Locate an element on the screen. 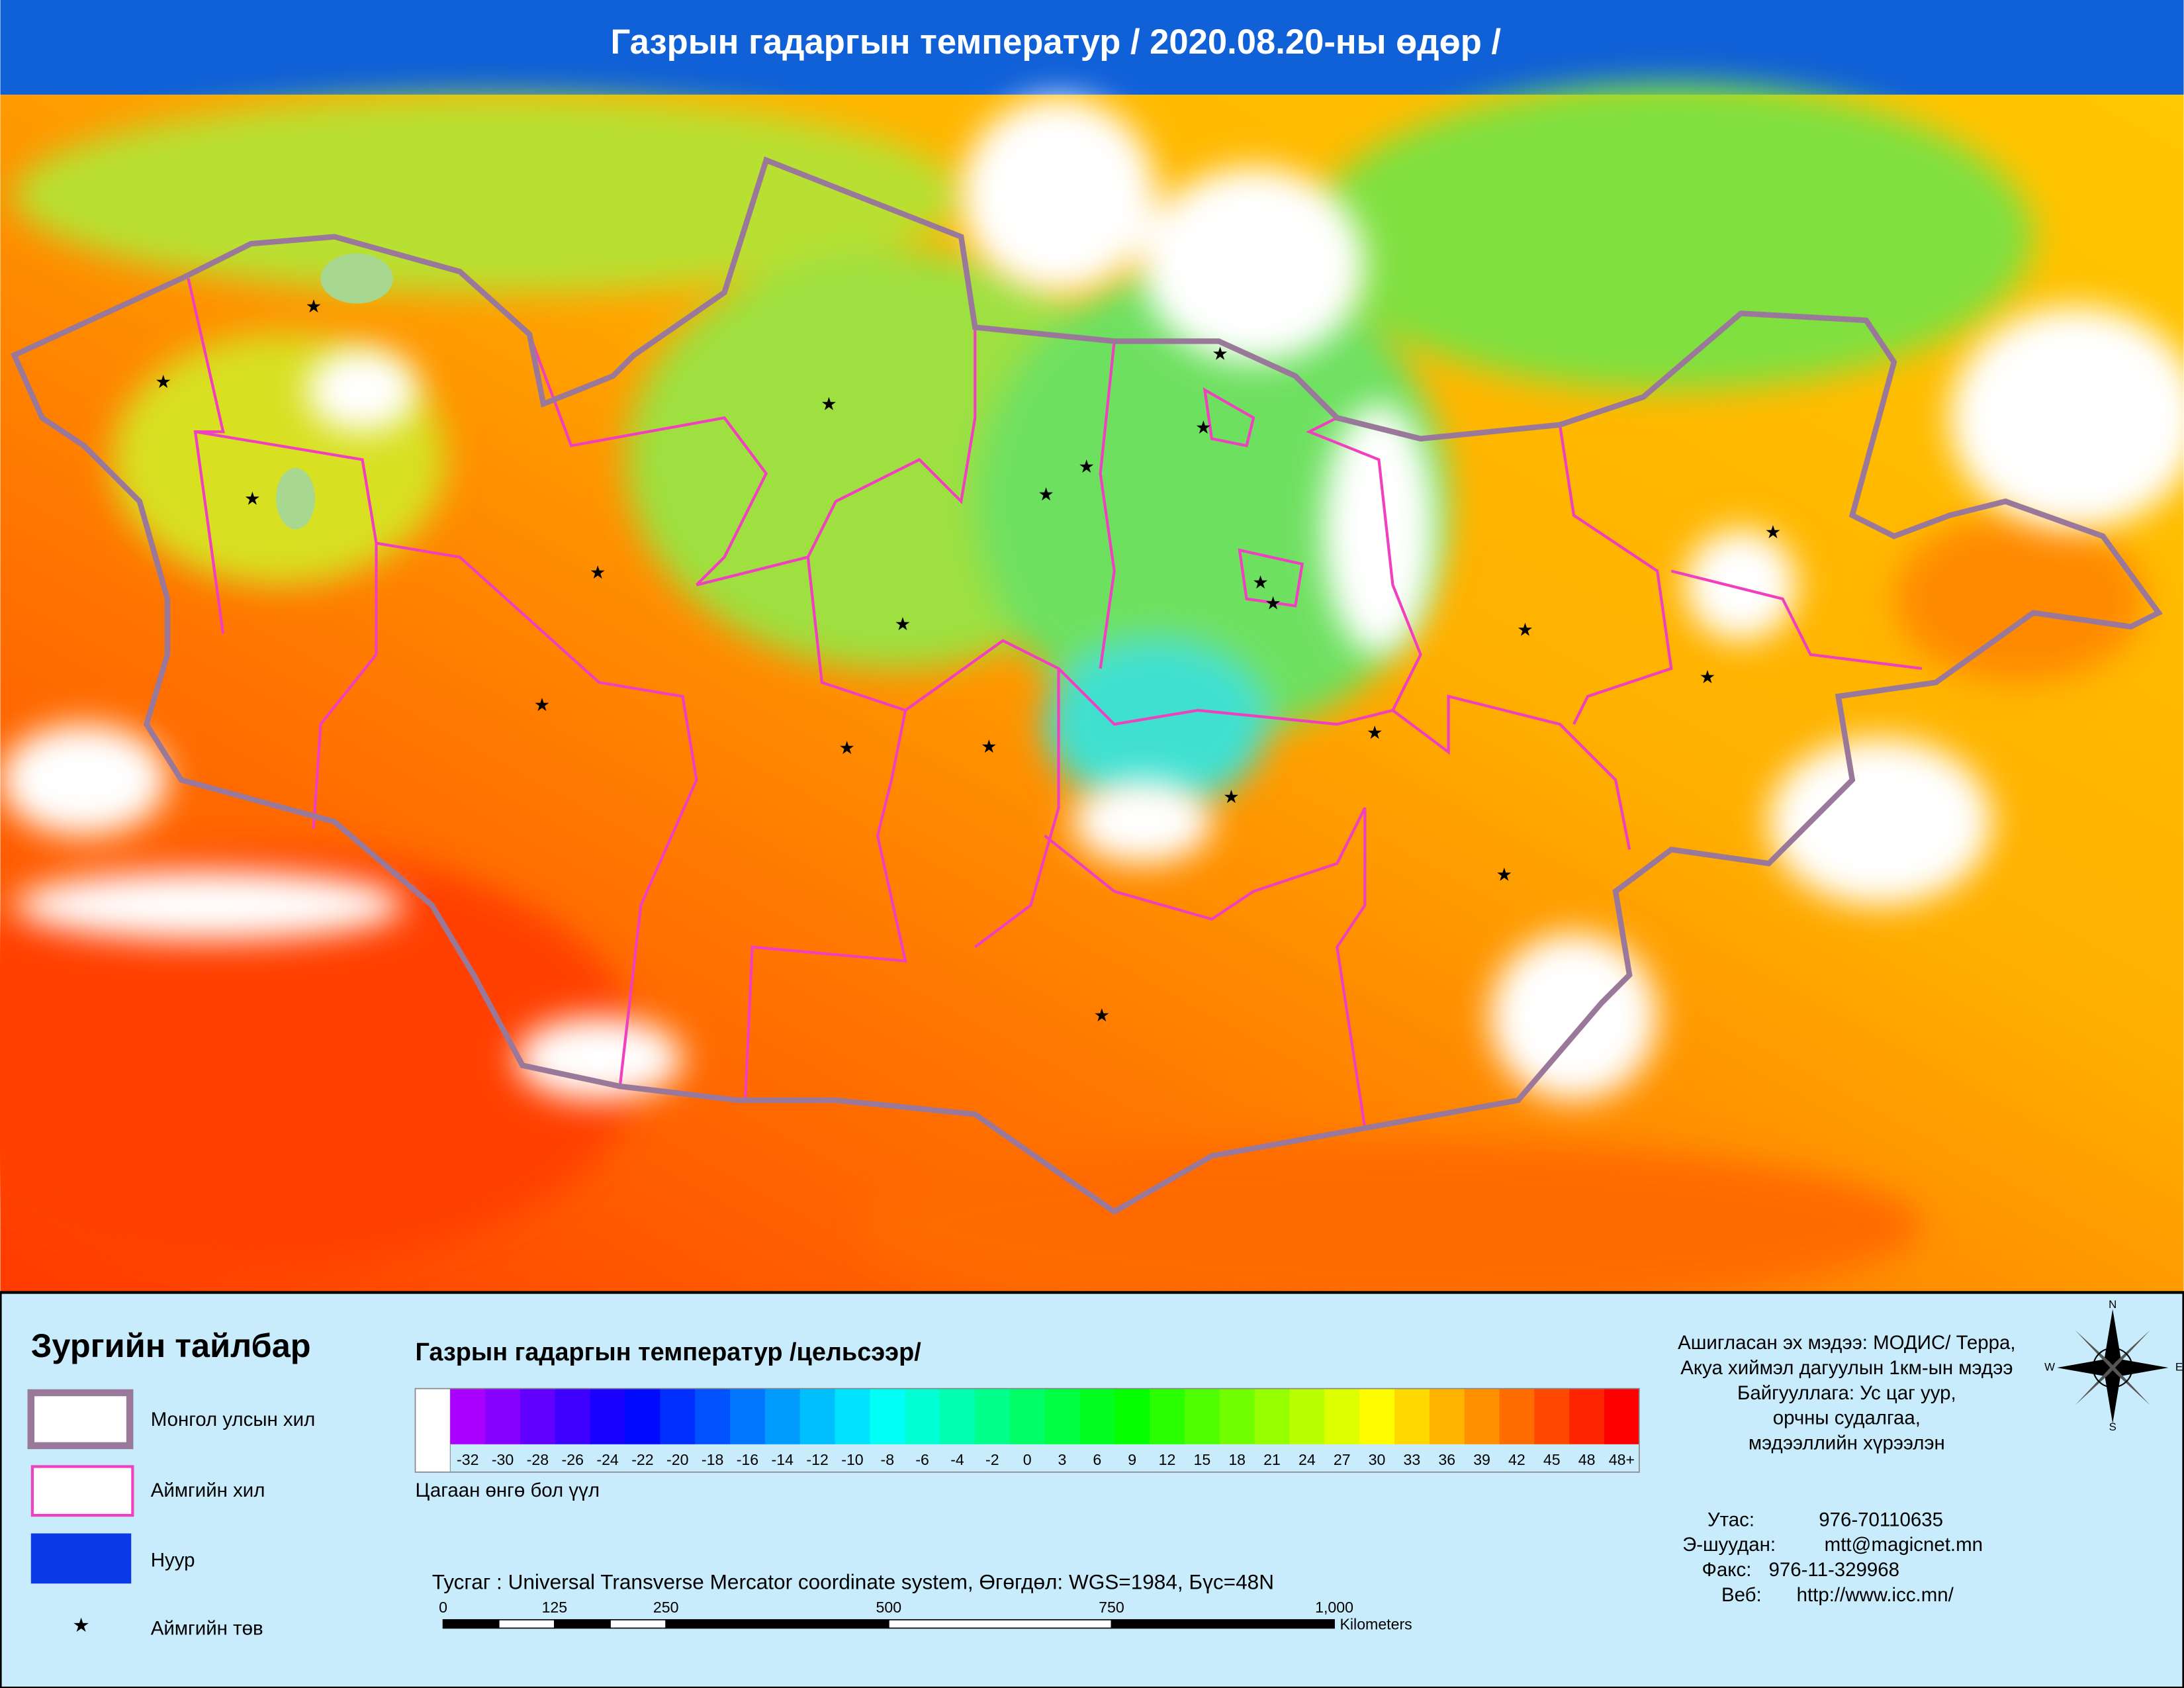 Image resolution: width=2184 pixels, height=1688 pixels. scale-label: 6 is located at coordinates (1097, 1459).